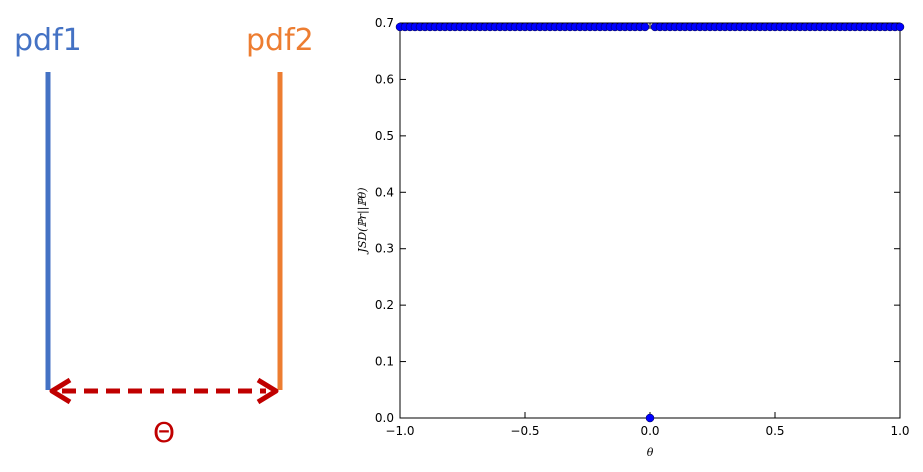 This screenshot has height=472, width=923. What do you see at coordinates (384, 362) in the screenshot?
I see `y-tick-label: 0.1` at bounding box center [384, 362].